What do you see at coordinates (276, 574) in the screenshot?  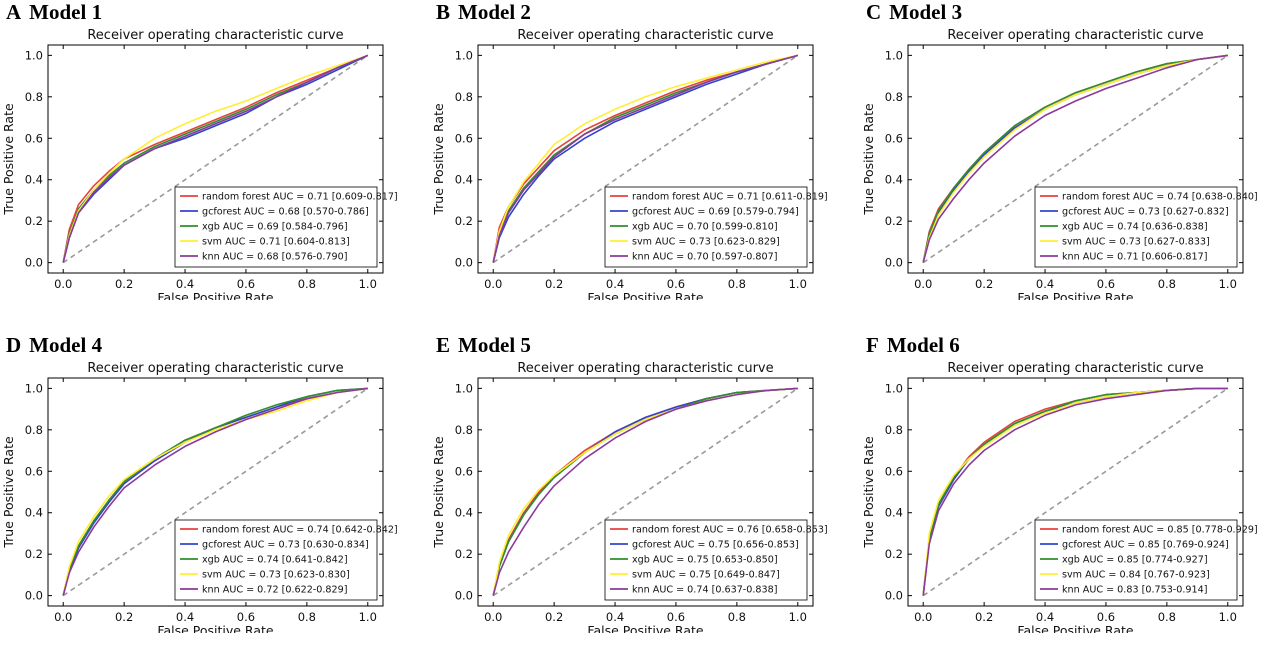 I see `legend-entry-4: svm AUC = 0.73 [0.623-0.830]` at bounding box center [276, 574].